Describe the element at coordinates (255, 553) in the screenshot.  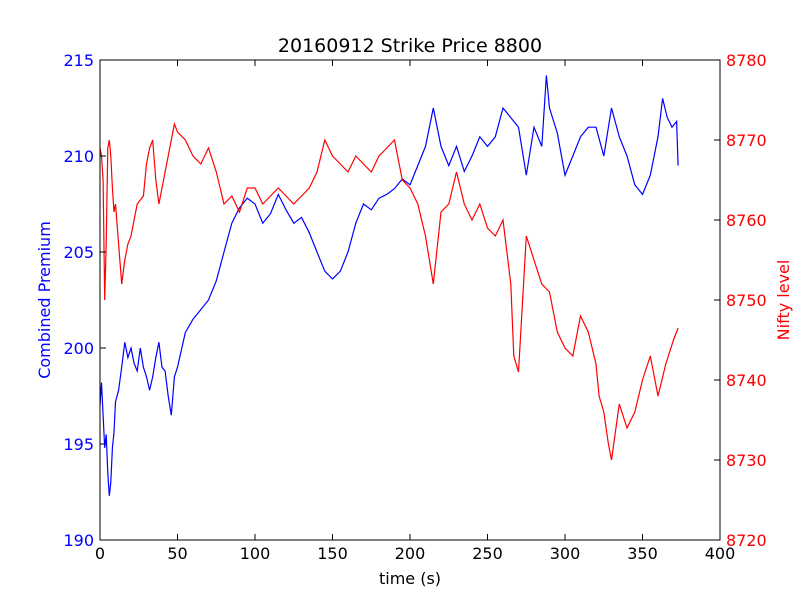
I see `x-tick-label: 100` at that location.